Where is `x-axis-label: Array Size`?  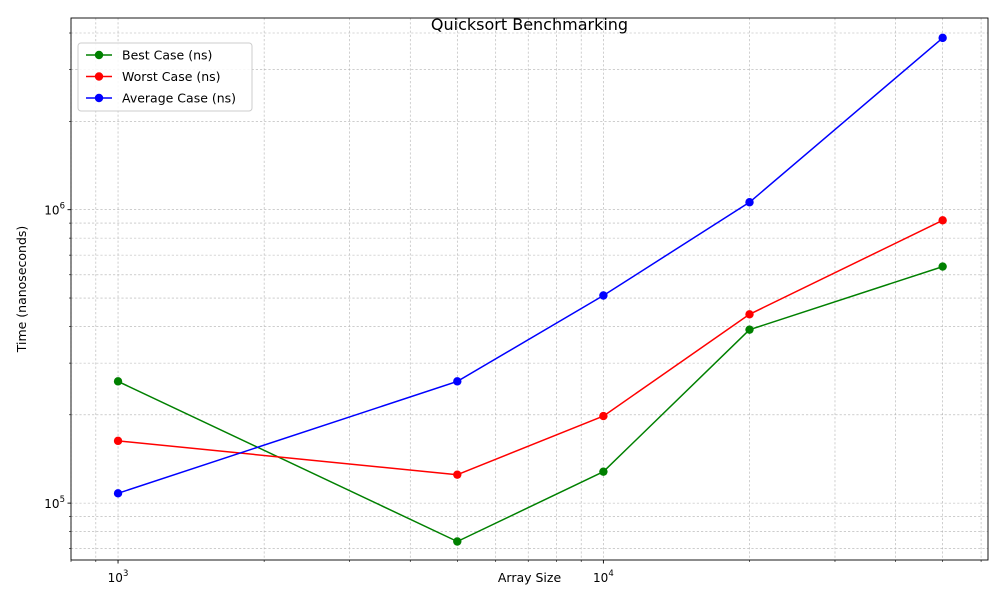
x-axis-label: Array Size is located at coordinates (530, 577).